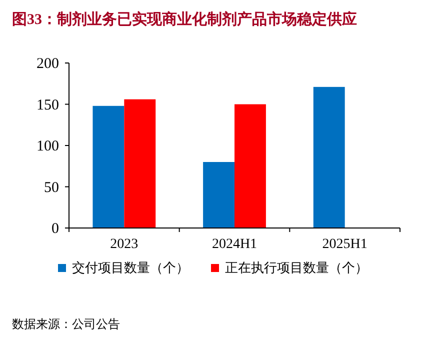 This screenshot has height=339, width=430. Describe the element at coordinates (345, 244) in the screenshot. I see `x-tick-label: 2025H1` at that location.